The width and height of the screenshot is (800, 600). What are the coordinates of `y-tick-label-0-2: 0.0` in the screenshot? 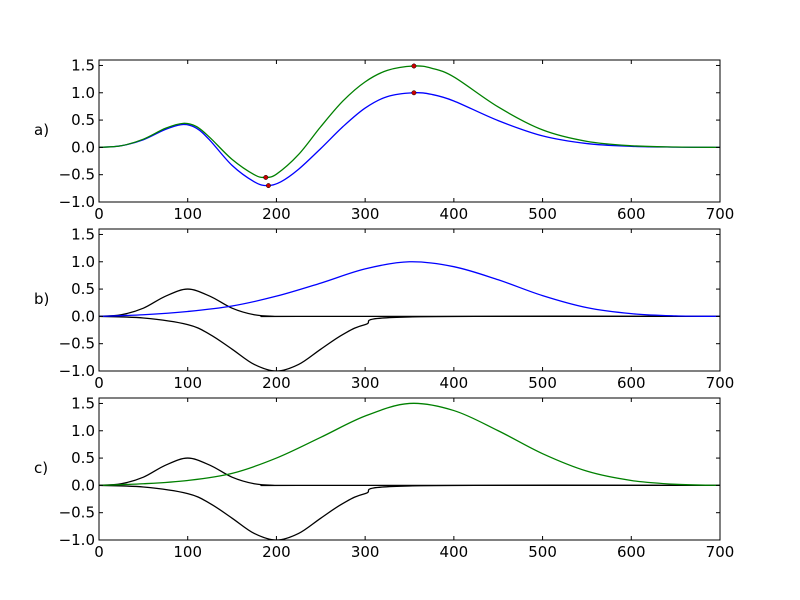 It's located at (83, 147).